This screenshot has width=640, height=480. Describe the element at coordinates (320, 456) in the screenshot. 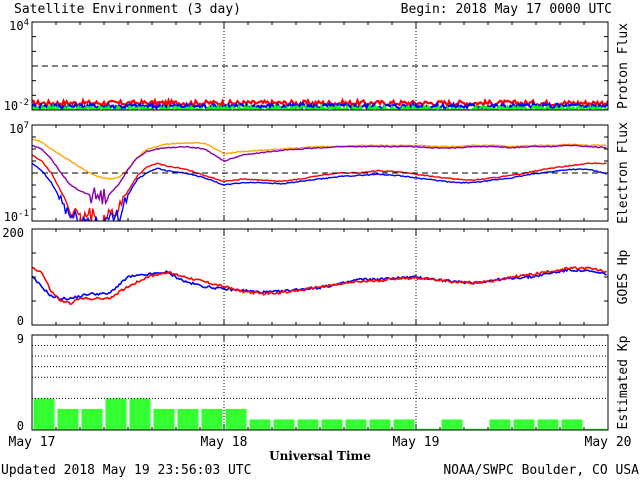

I see `x-axis-title: Universal Time` at that location.